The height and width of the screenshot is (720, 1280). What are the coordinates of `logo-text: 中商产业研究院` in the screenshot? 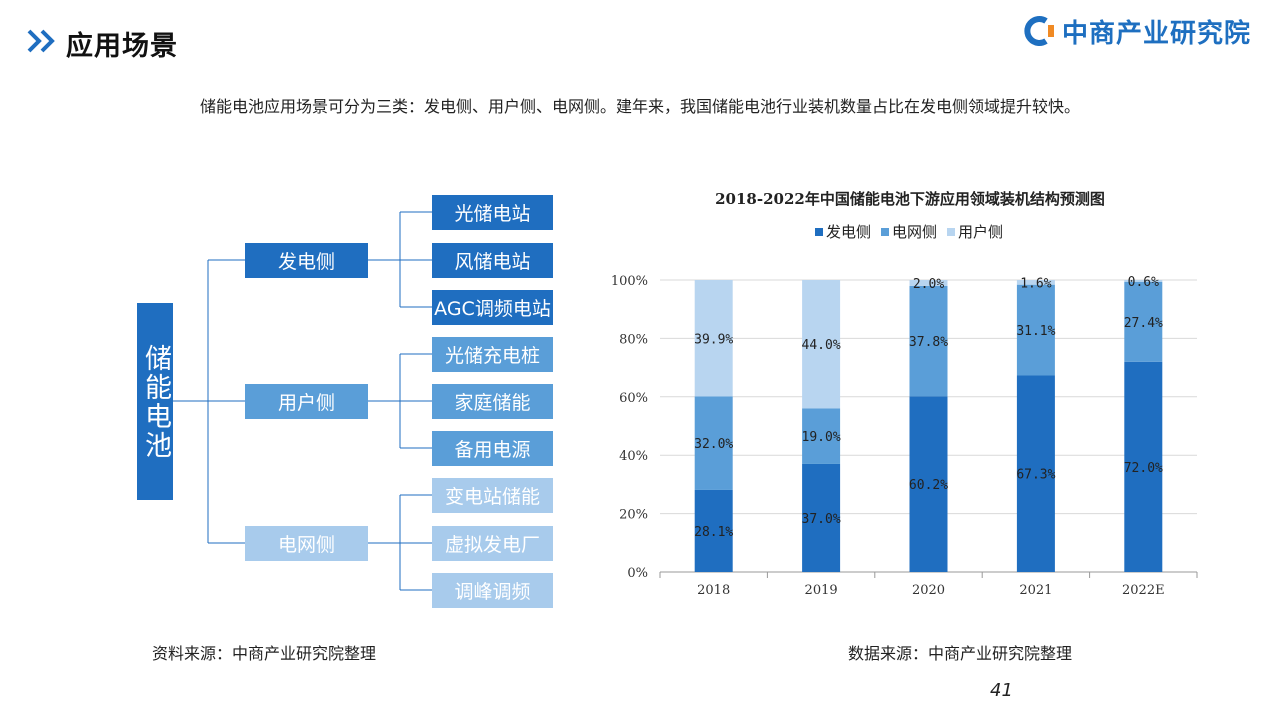 It's located at (1157, 33).